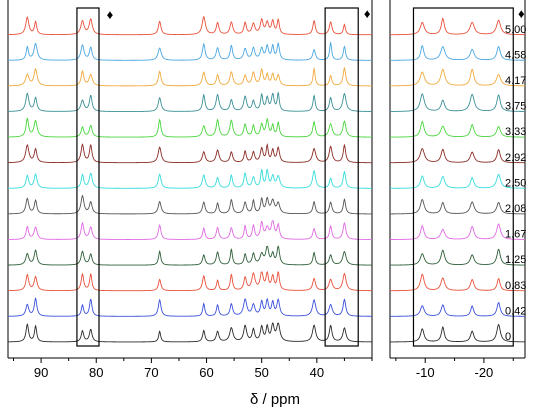  What do you see at coordinates (515, 311) in the screenshot?
I see `series-label: 0.42` at bounding box center [515, 311].